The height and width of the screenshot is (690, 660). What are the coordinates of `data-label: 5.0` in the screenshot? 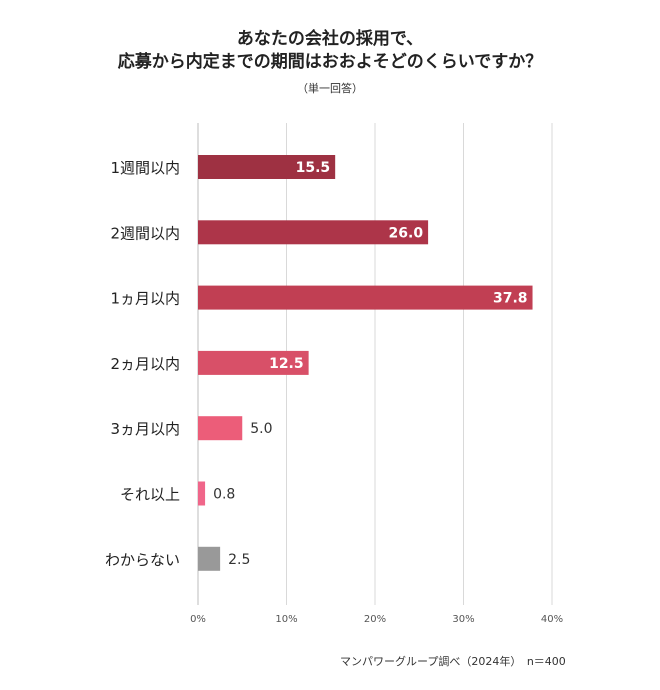 It's located at (261, 429).